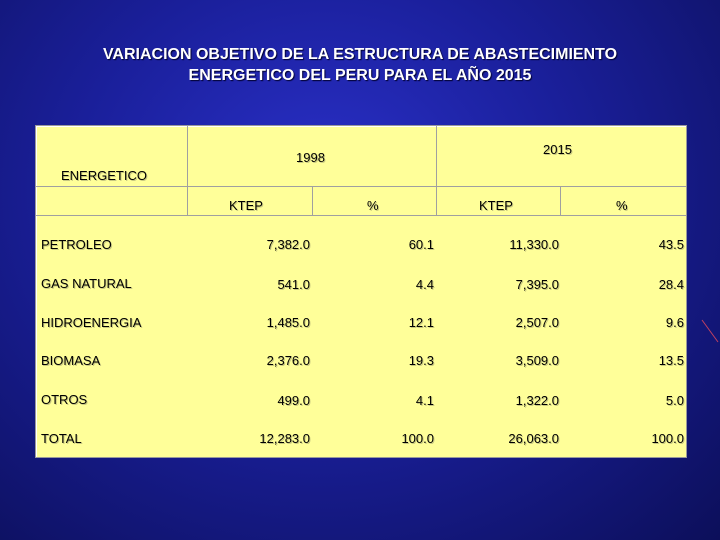 Image resolution: width=720 pixels, height=540 pixels. I want to click on header-year-2015: 2015, so click(557, 149).